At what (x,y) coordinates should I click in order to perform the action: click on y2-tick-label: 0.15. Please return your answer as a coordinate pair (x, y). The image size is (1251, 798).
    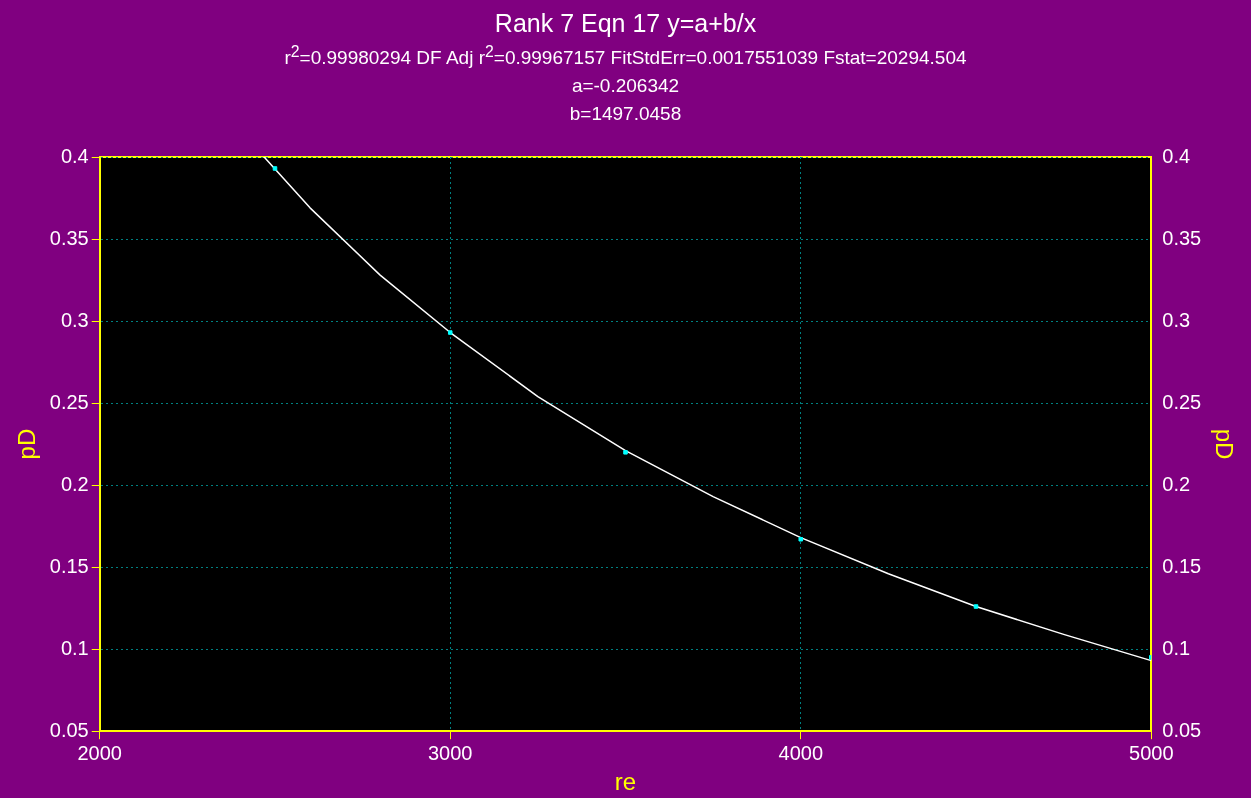
    Looking at the image, I should click on (1182, 565).